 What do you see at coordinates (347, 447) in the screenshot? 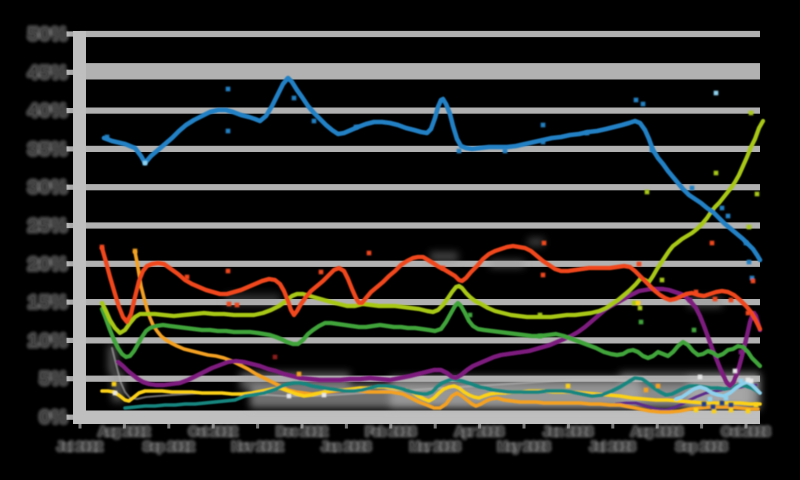
I see `svg-text: Jan 2023` at bounding box center [347, 447].